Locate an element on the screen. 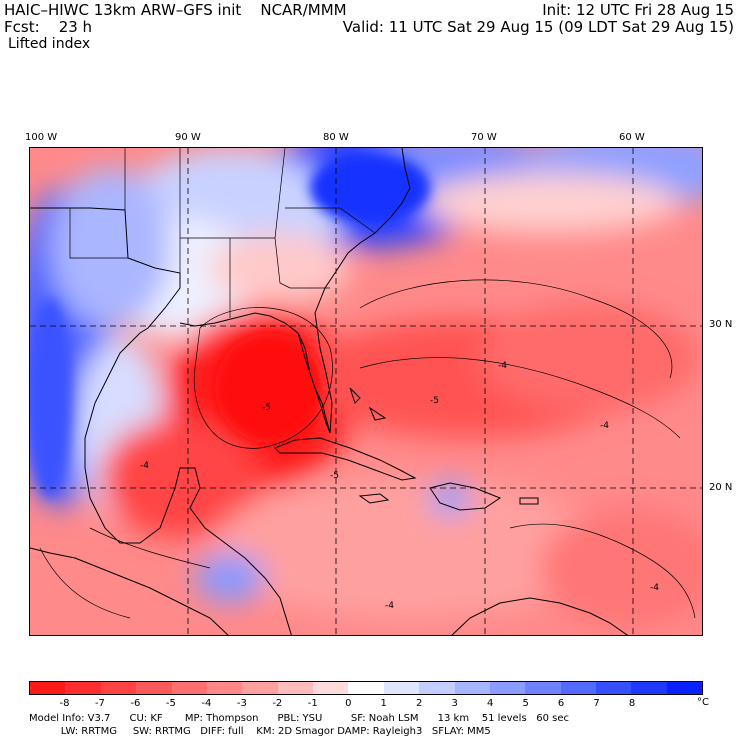 The height and width of the screenshot is (740, 740). colorbar-unit: °C is located at coordinates (703, 702).